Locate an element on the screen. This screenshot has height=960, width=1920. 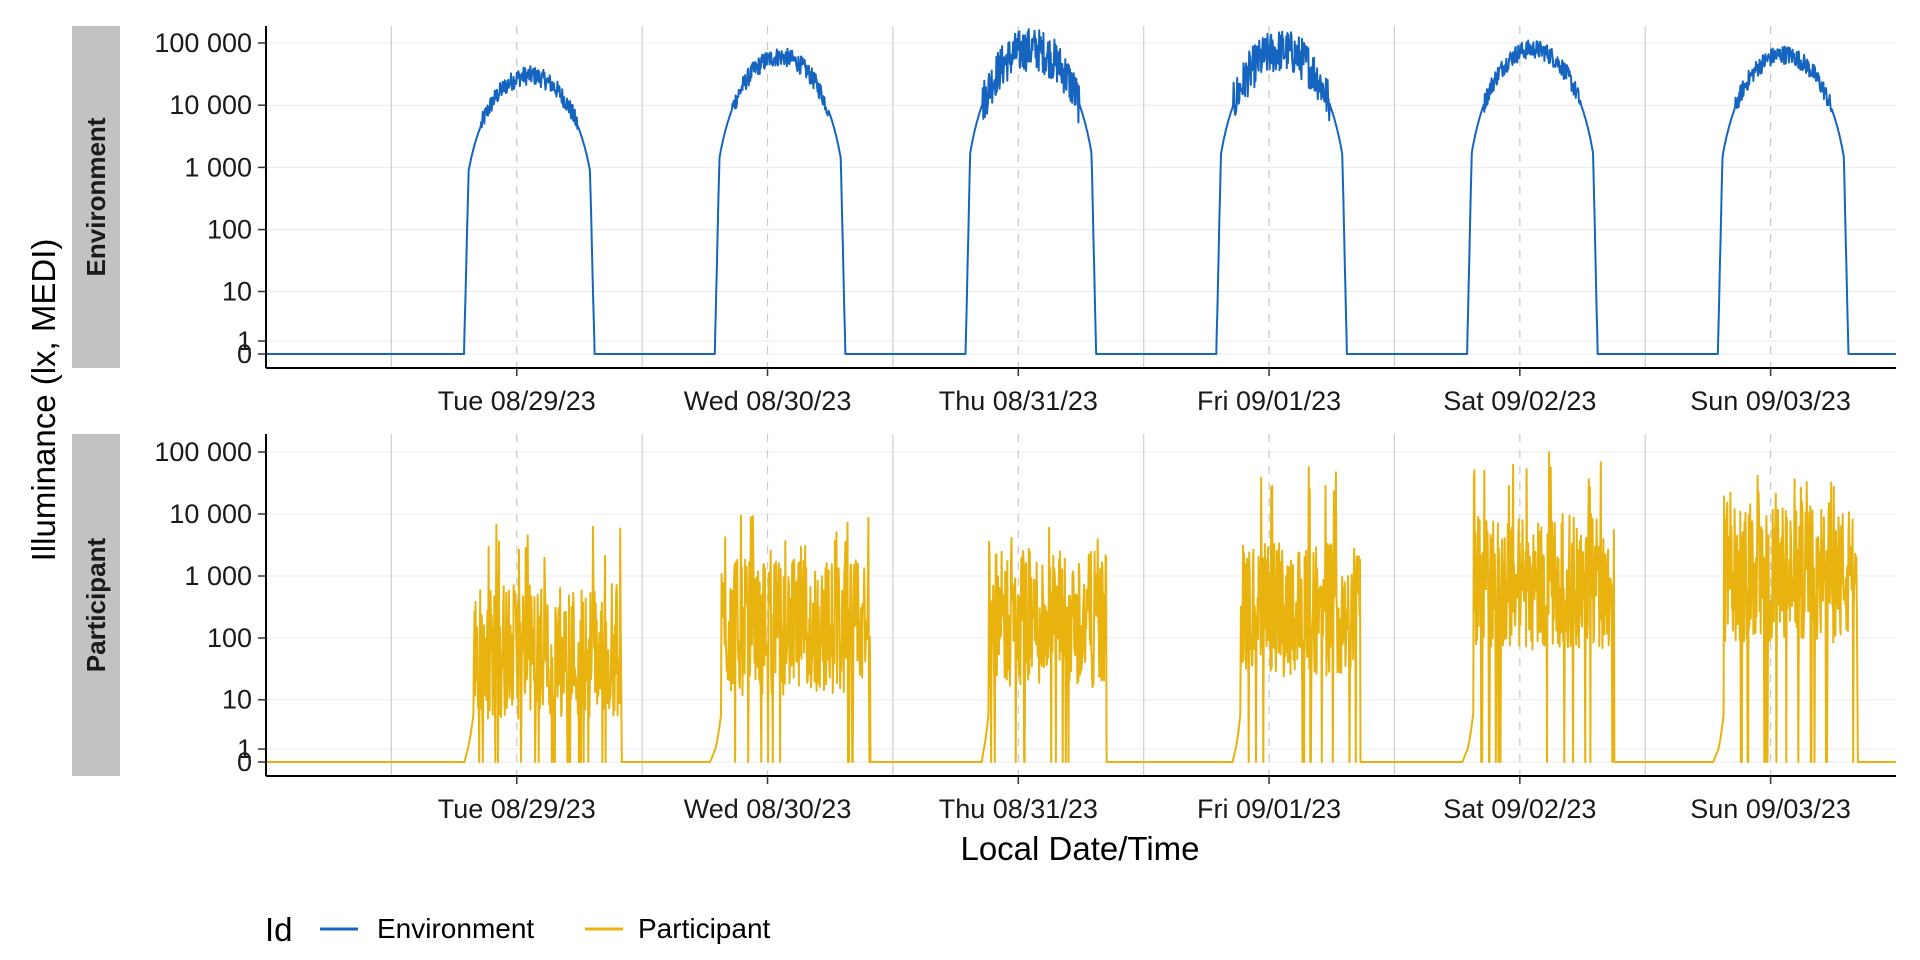
strip-label-environment: Environment is located at coordinates (96, 196).